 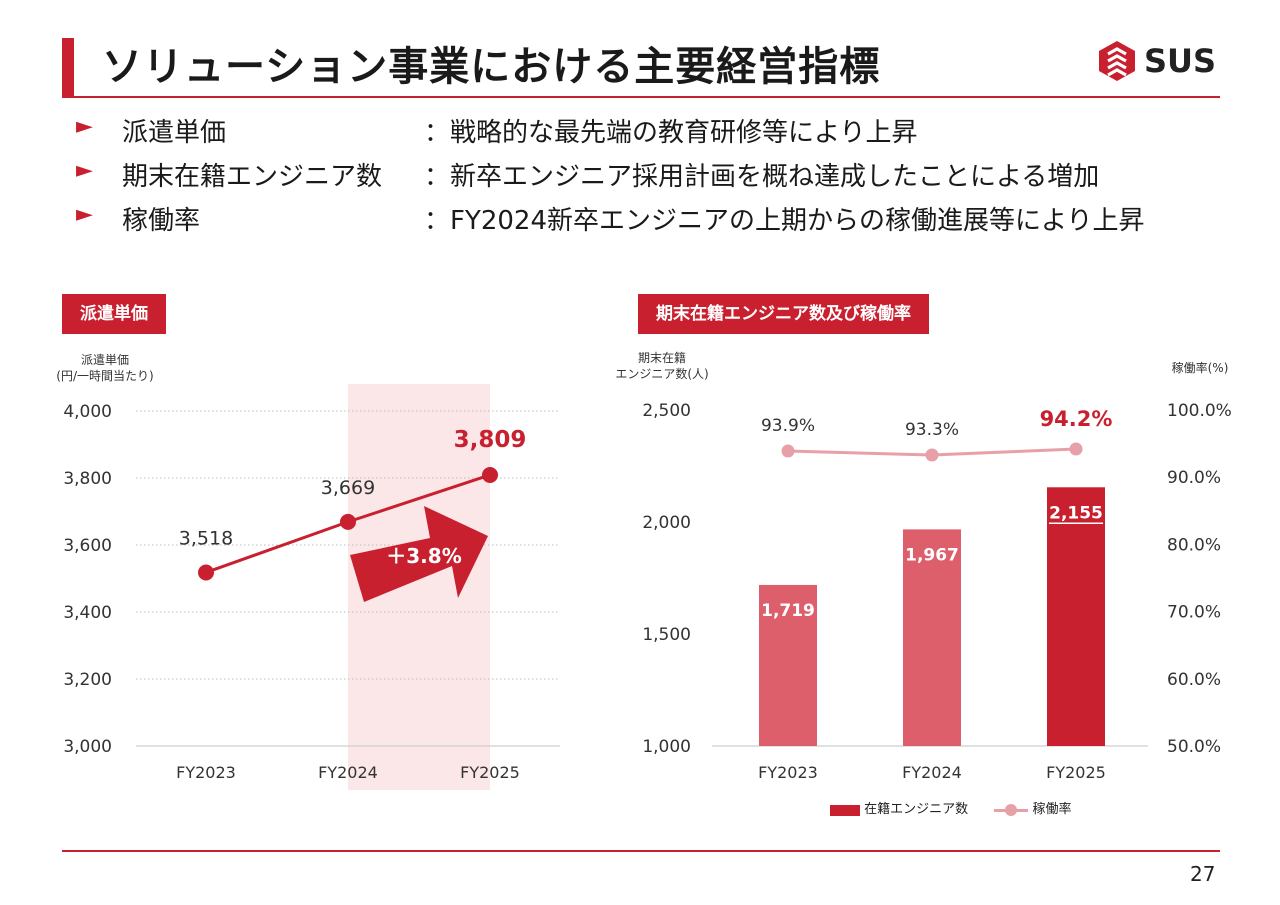 What do you see at coordinates (423, 556) in the screenshot?
I see `growth-label: ＋3.8%` at bounding box center [423, 556].